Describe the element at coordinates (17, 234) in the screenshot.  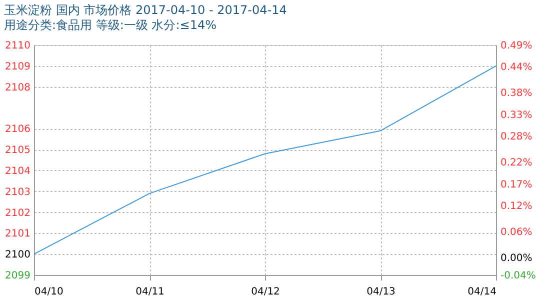
I see `y-tick-label: 2101` at that location.